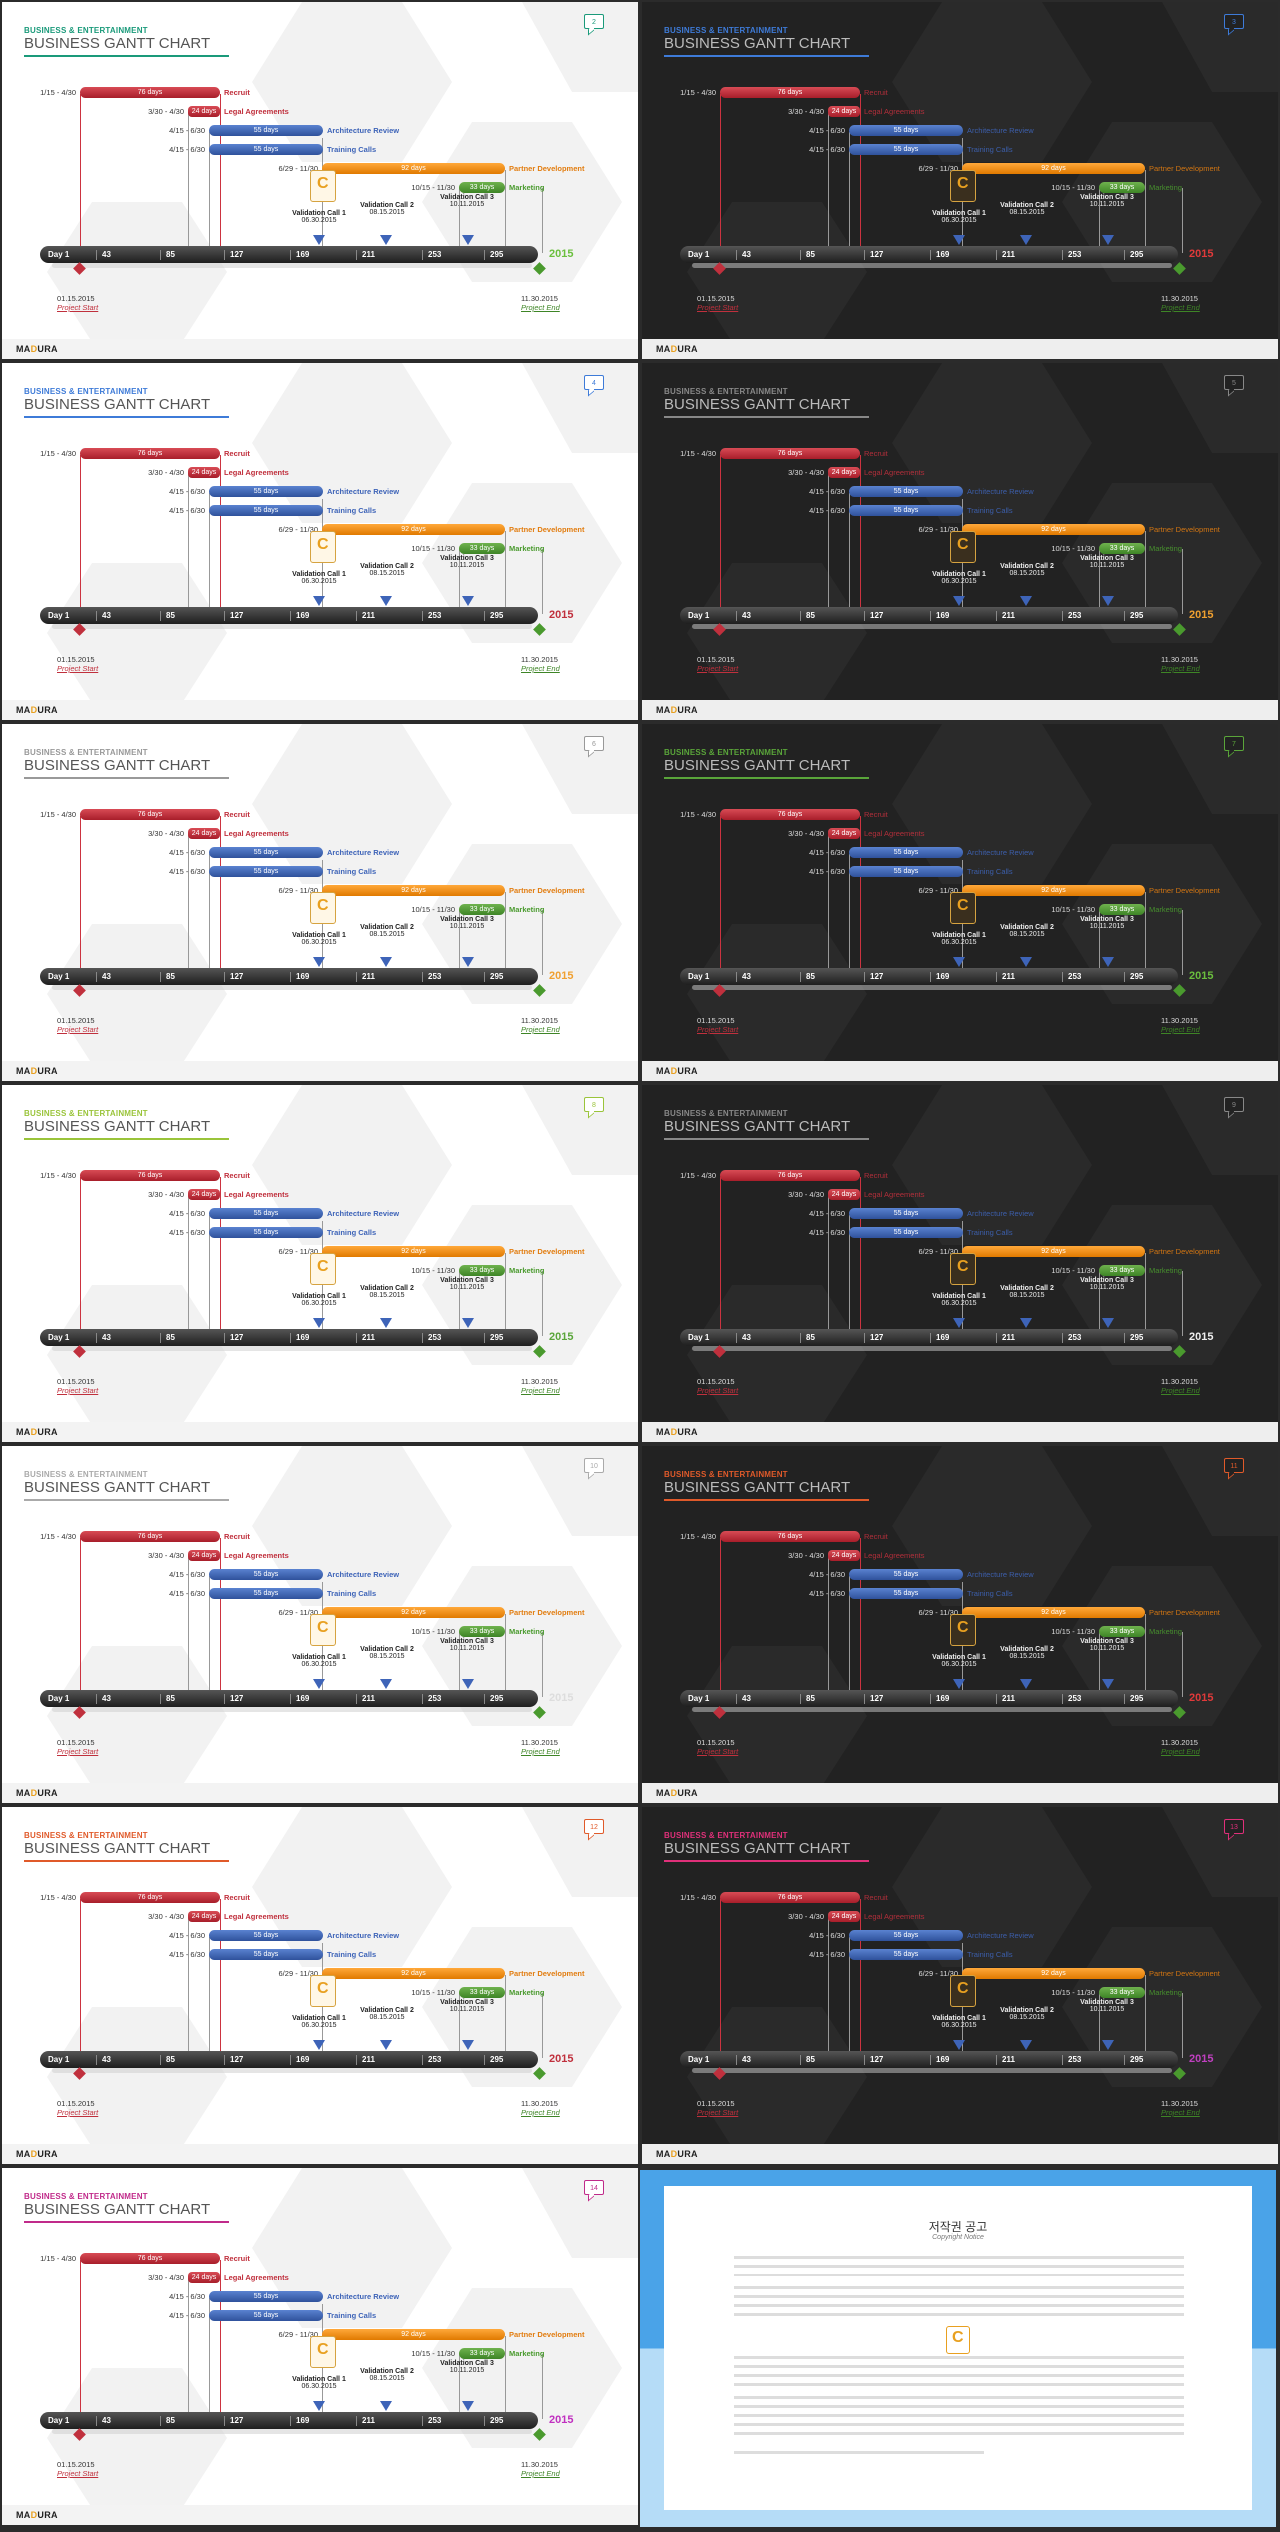  I want to click on validation-name: Validation Call 3, so click(1107, 1280).